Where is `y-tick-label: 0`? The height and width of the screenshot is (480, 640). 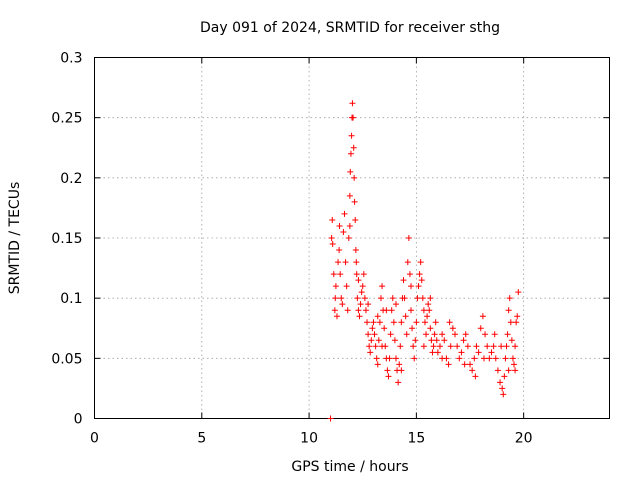 y-tick-label: 0 is located at coordinates (78, 420).